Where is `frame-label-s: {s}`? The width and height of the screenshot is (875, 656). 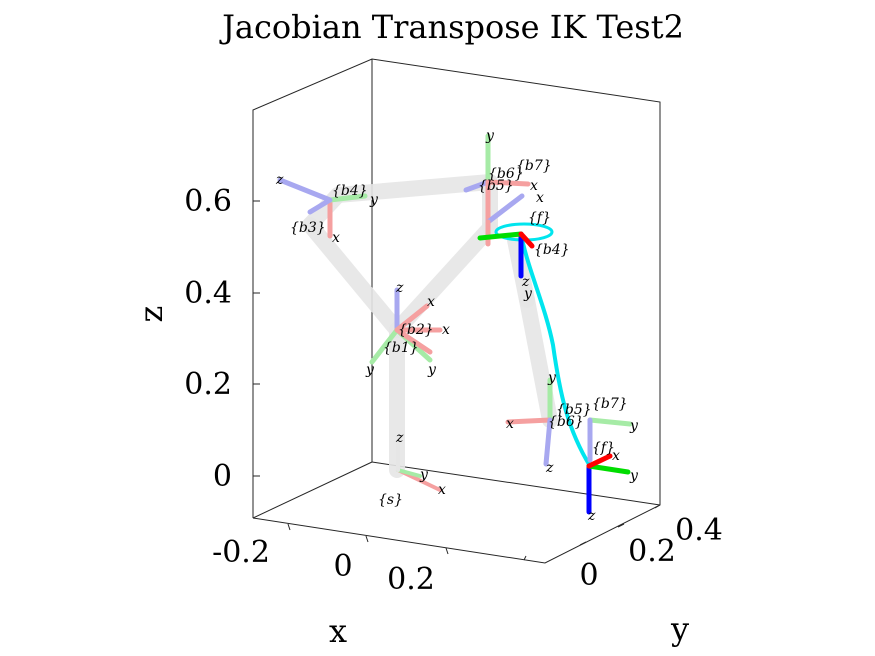
frame-label-s: {s} is located at coordinates (390, 500).